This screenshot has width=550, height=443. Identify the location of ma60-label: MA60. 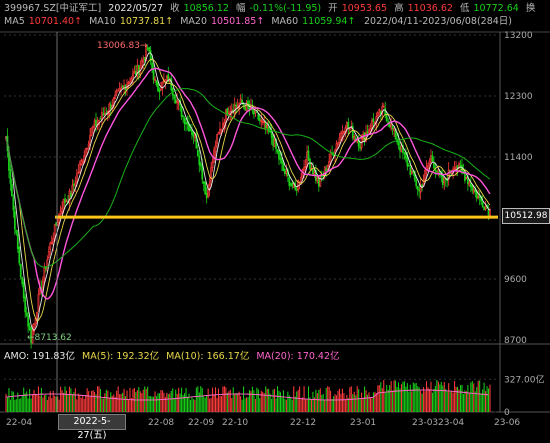
(285, 21).